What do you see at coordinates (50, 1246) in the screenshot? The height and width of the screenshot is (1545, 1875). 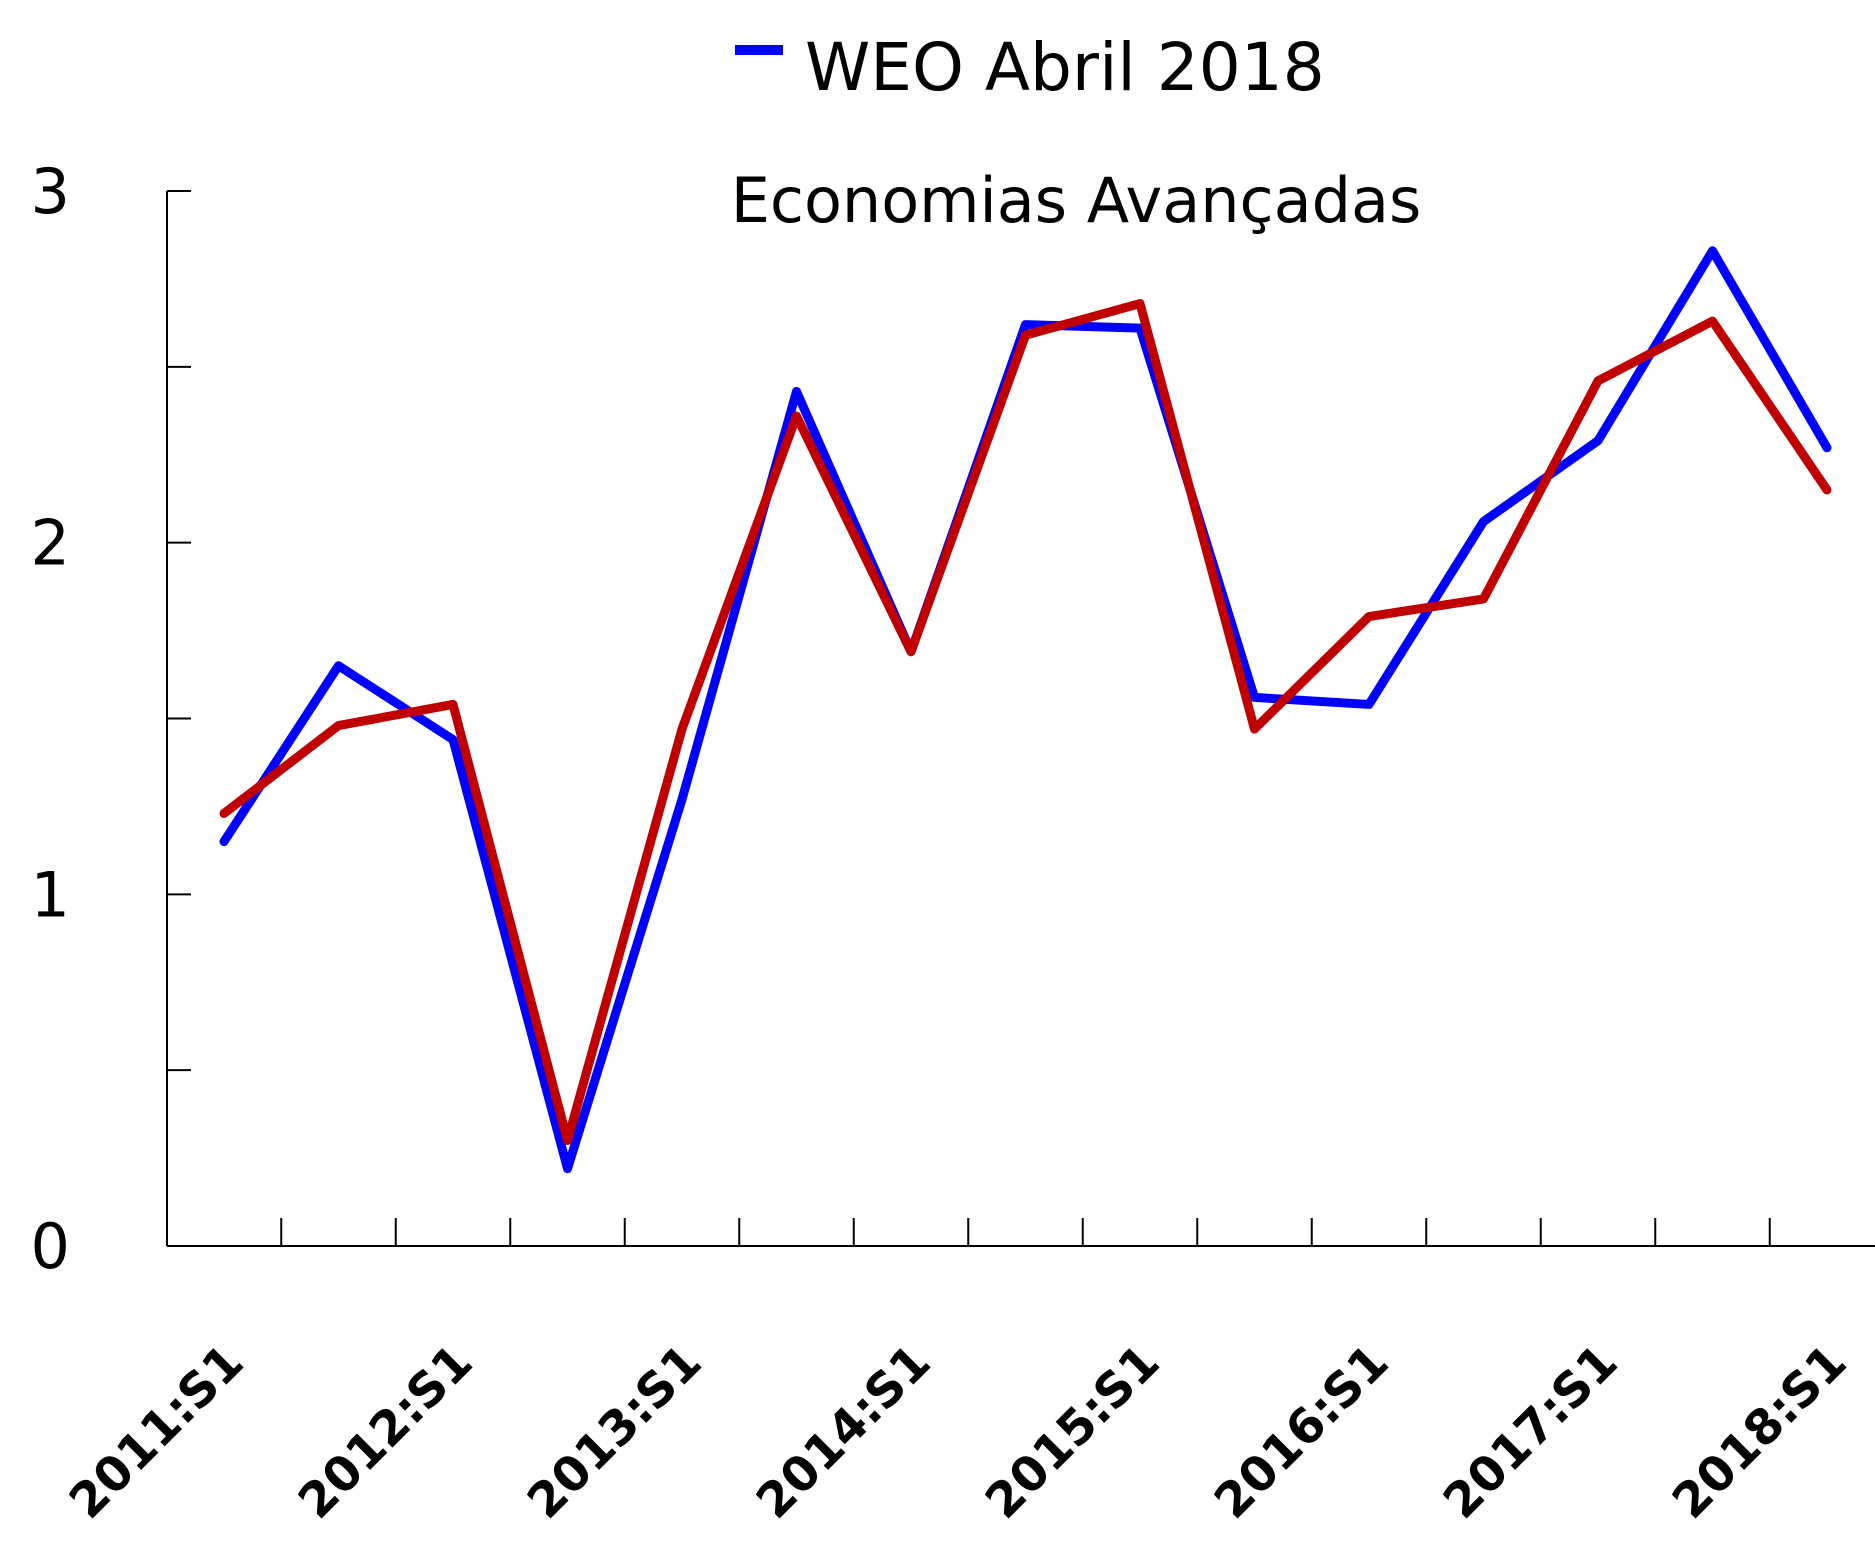 I see `y-tick-label: 0` at bounding box center [50, 1246].